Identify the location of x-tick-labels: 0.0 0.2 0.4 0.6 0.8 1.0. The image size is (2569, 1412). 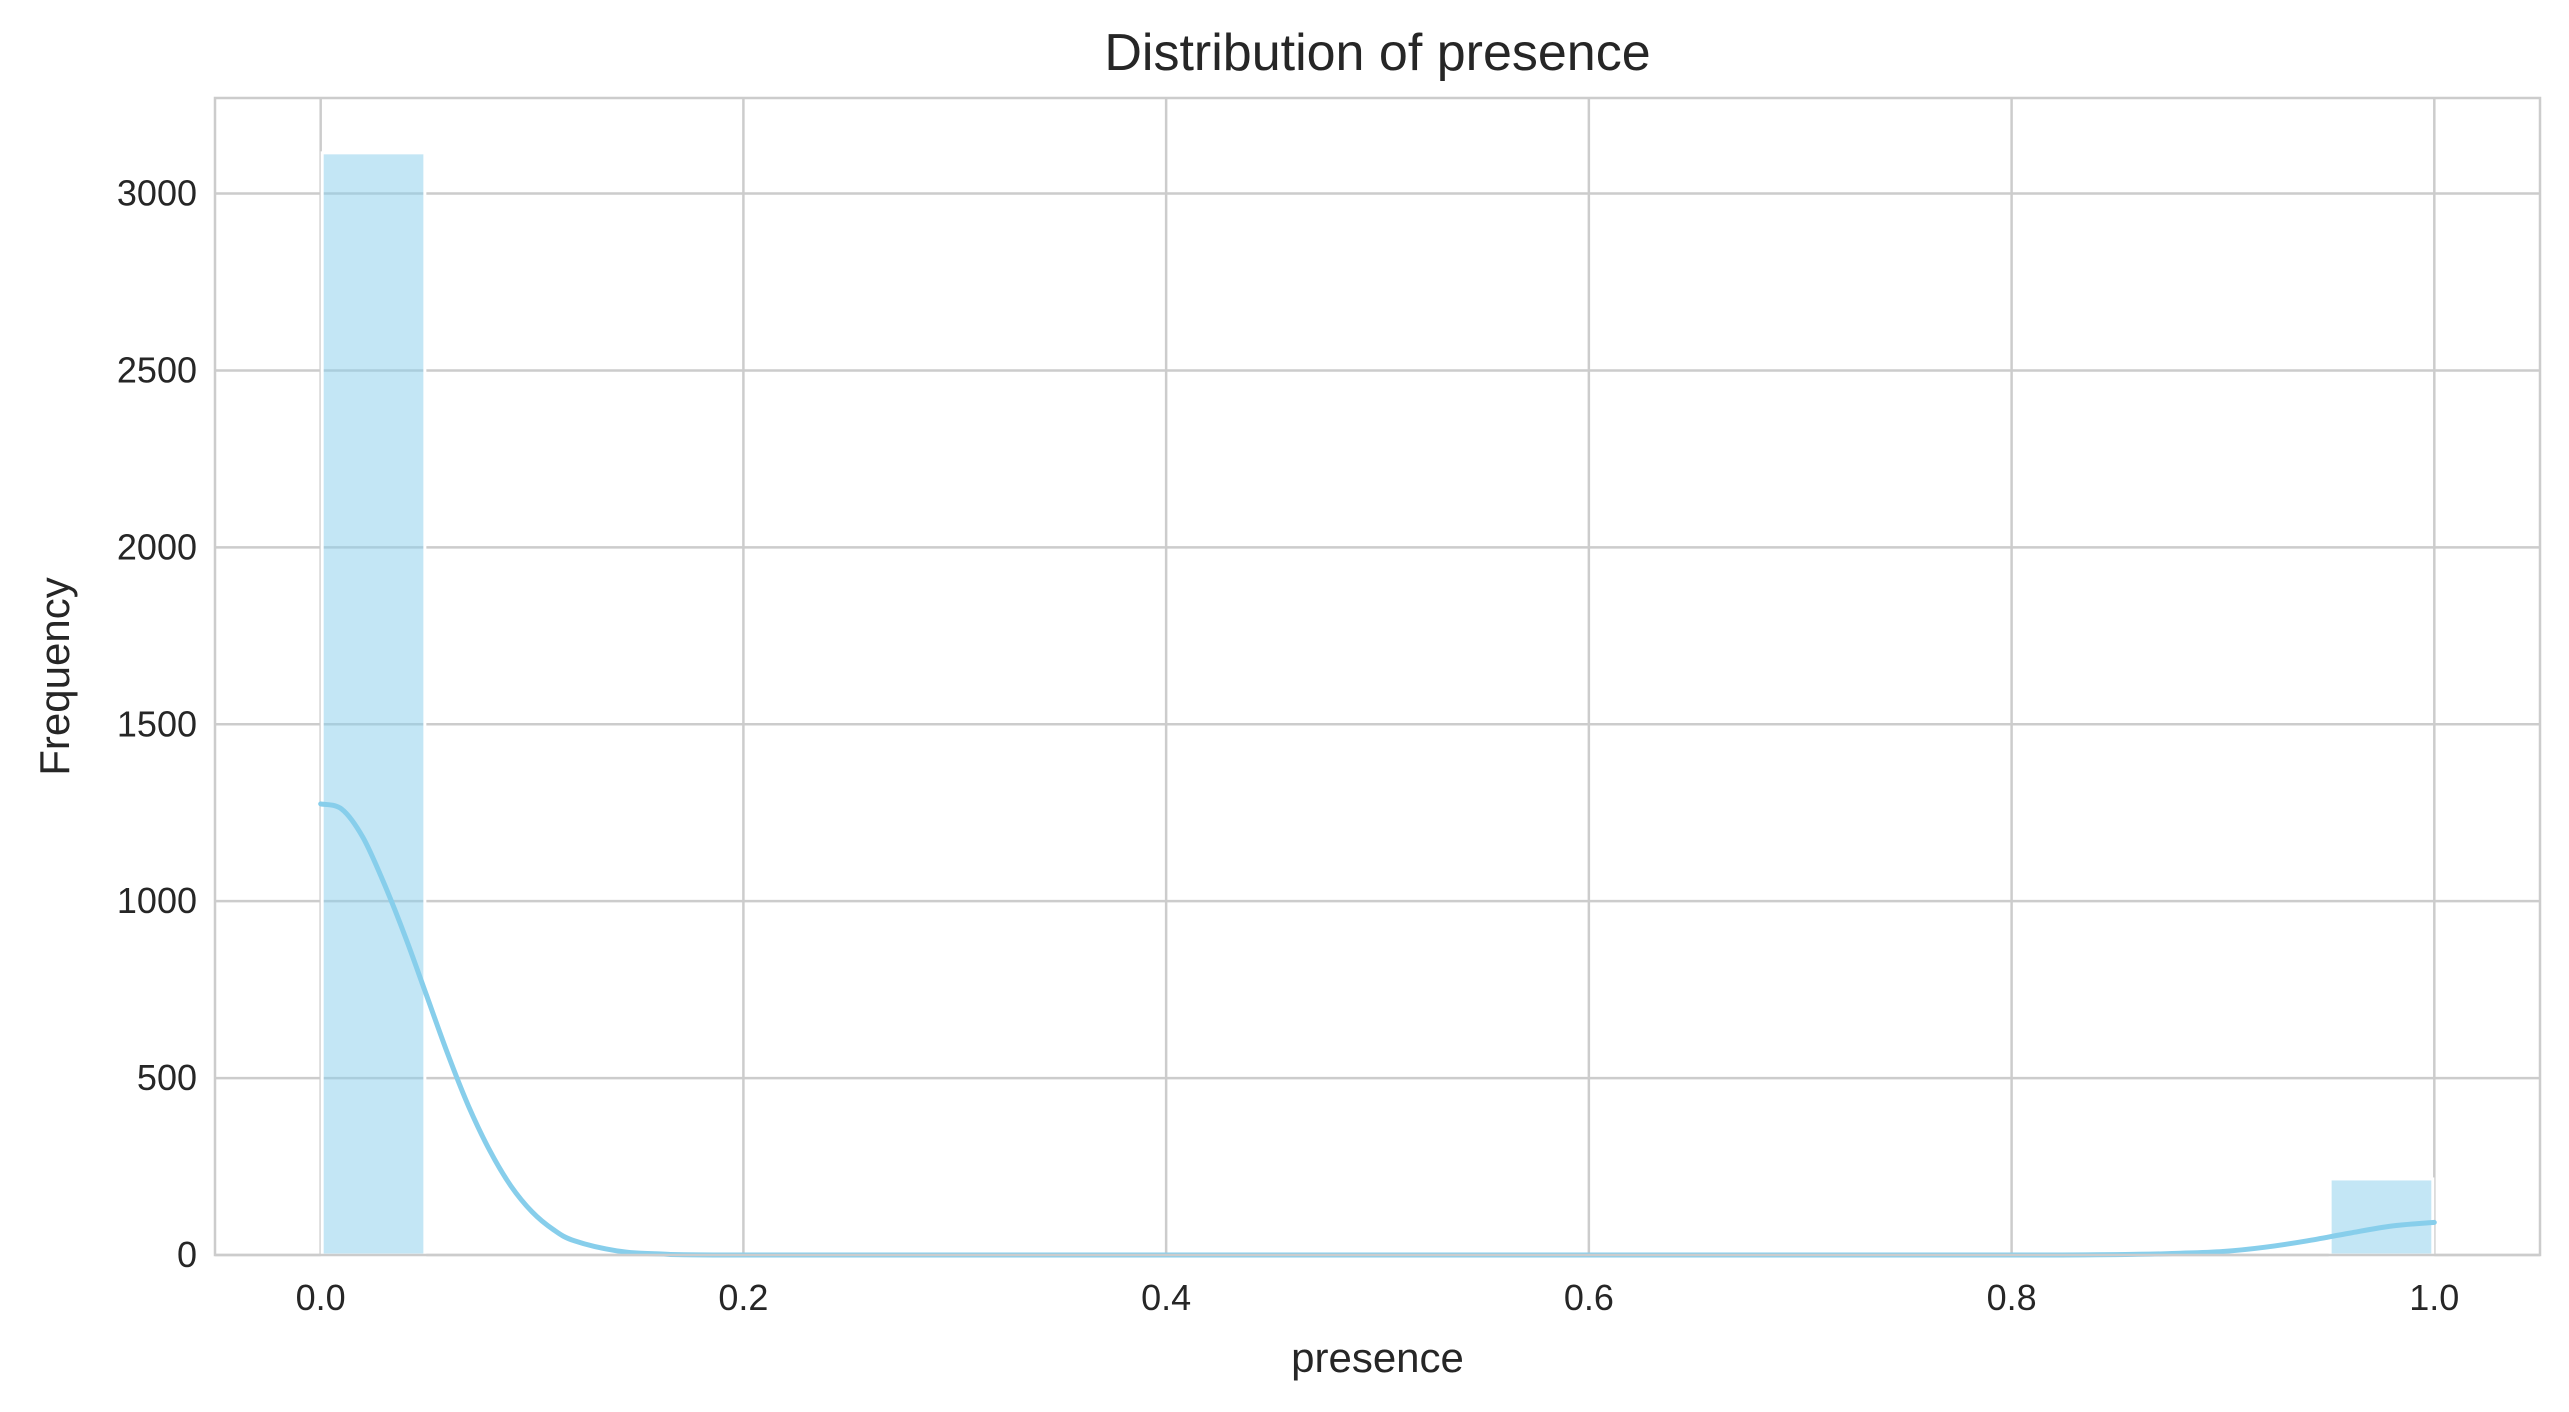
(1378, 1297).